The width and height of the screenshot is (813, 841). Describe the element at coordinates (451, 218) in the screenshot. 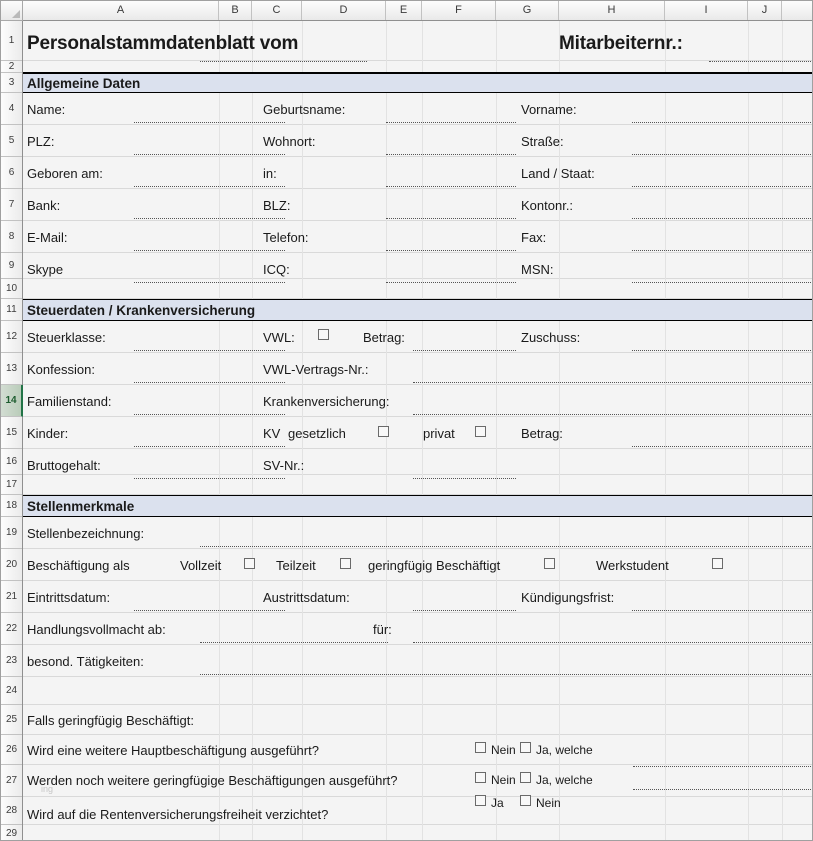

I see `field-blz` at that location.